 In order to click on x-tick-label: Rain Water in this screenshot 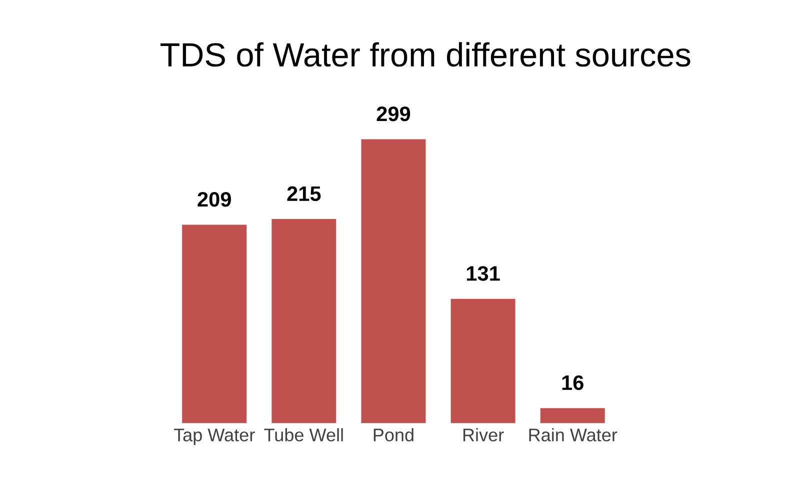, I will do `click(573, 435)`.